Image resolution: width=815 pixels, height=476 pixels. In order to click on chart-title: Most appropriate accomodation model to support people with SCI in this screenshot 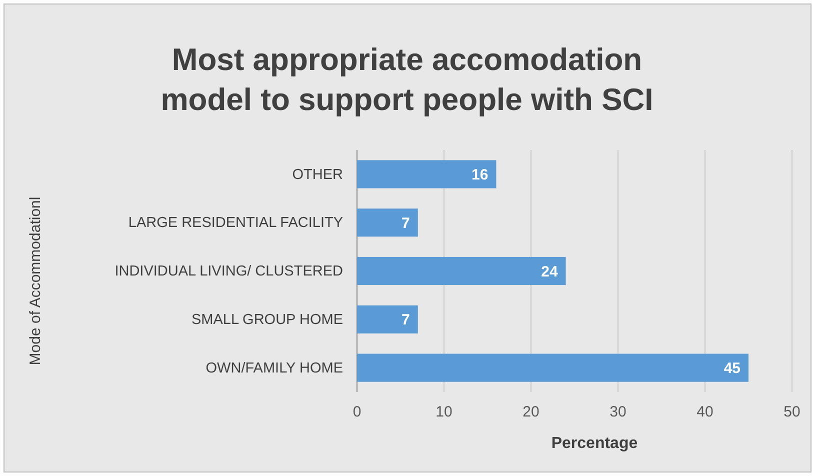, I will do `click(407, 79)`.